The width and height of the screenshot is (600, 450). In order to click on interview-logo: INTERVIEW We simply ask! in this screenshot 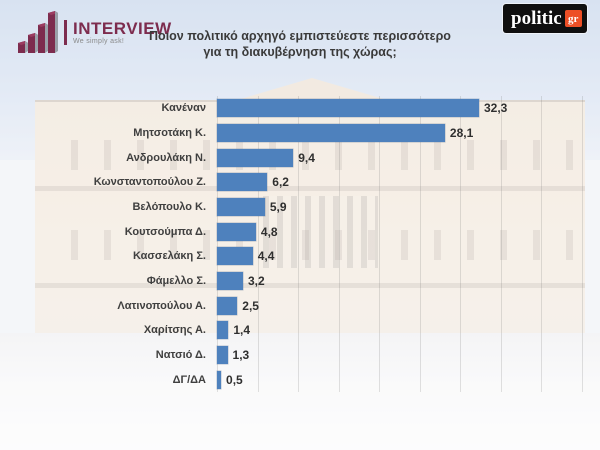, I will do `click(93, 32)`.